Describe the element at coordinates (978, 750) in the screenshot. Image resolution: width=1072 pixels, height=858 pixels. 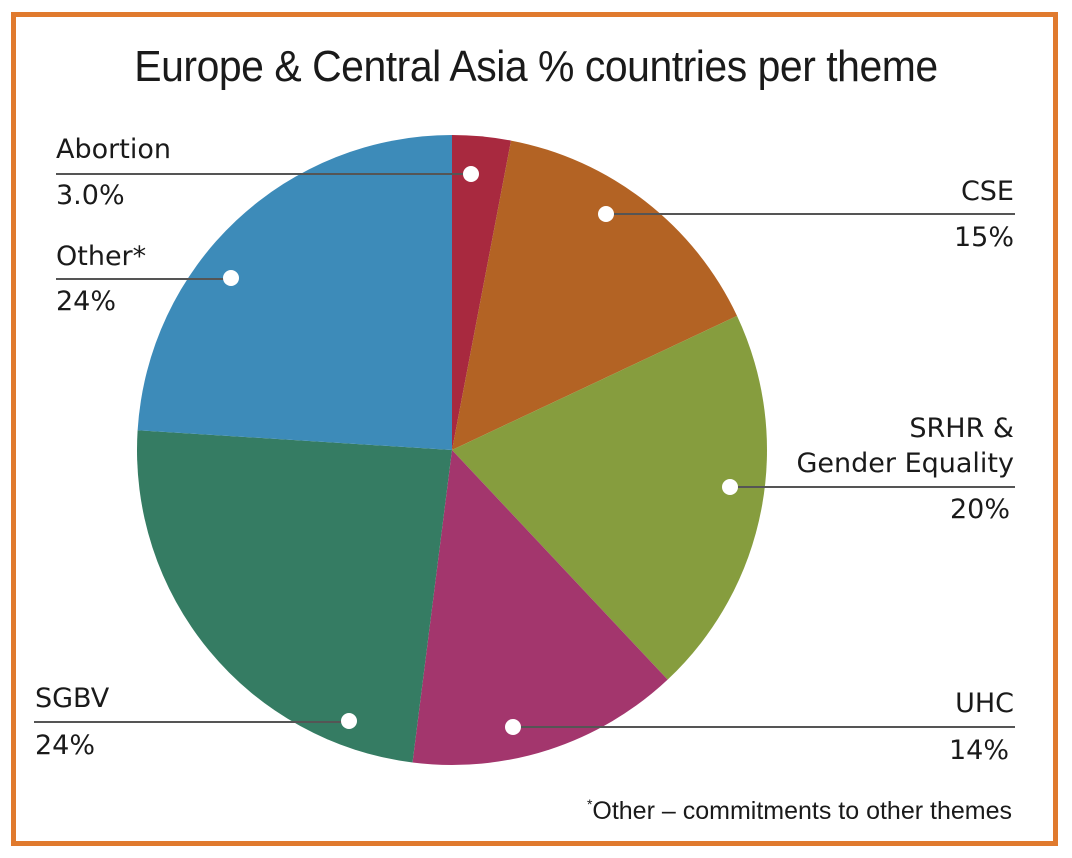
I see `value-uhc: 14%` at that location.